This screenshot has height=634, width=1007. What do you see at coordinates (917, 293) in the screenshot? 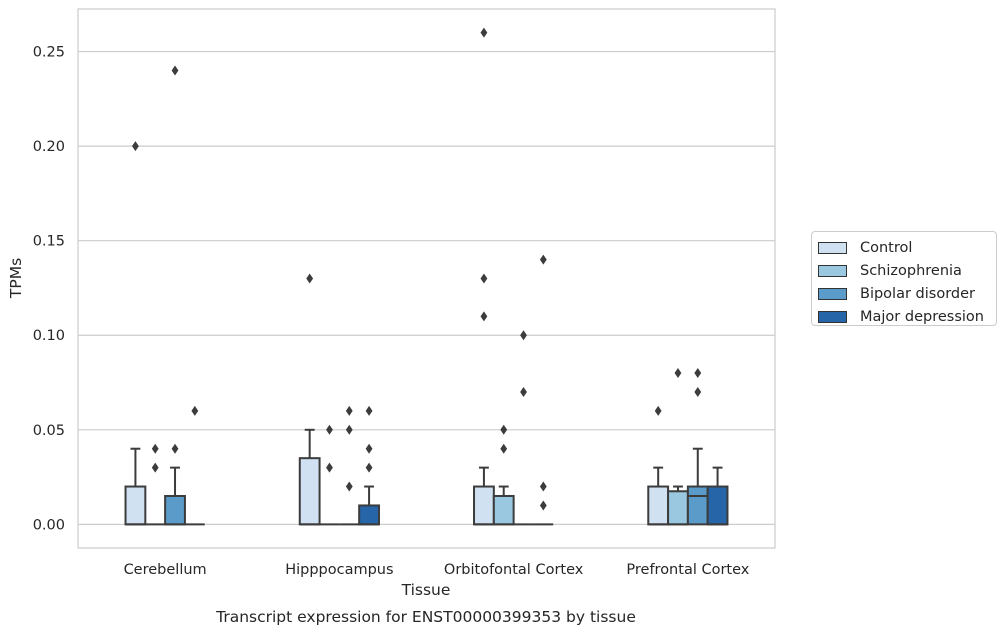
I see `legend-label: Bipolar disorder` at bounding box center [917, 293].